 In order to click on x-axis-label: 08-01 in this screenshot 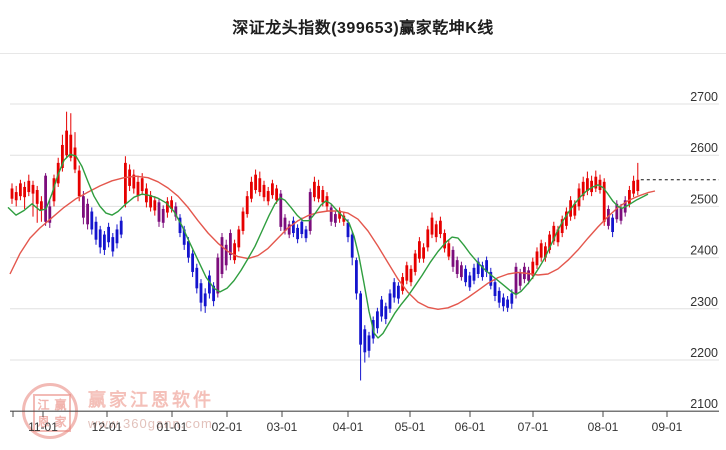, I will do `click(603, 427)`.